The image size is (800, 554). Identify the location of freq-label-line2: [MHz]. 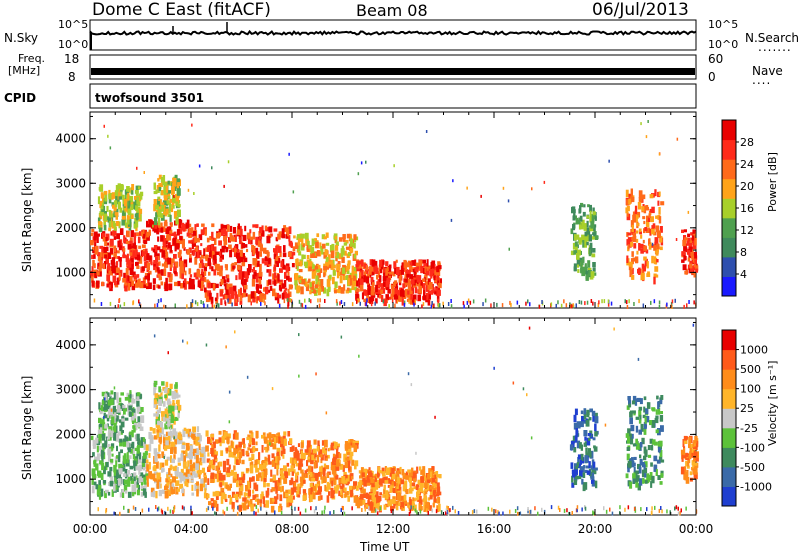
(24, 70).